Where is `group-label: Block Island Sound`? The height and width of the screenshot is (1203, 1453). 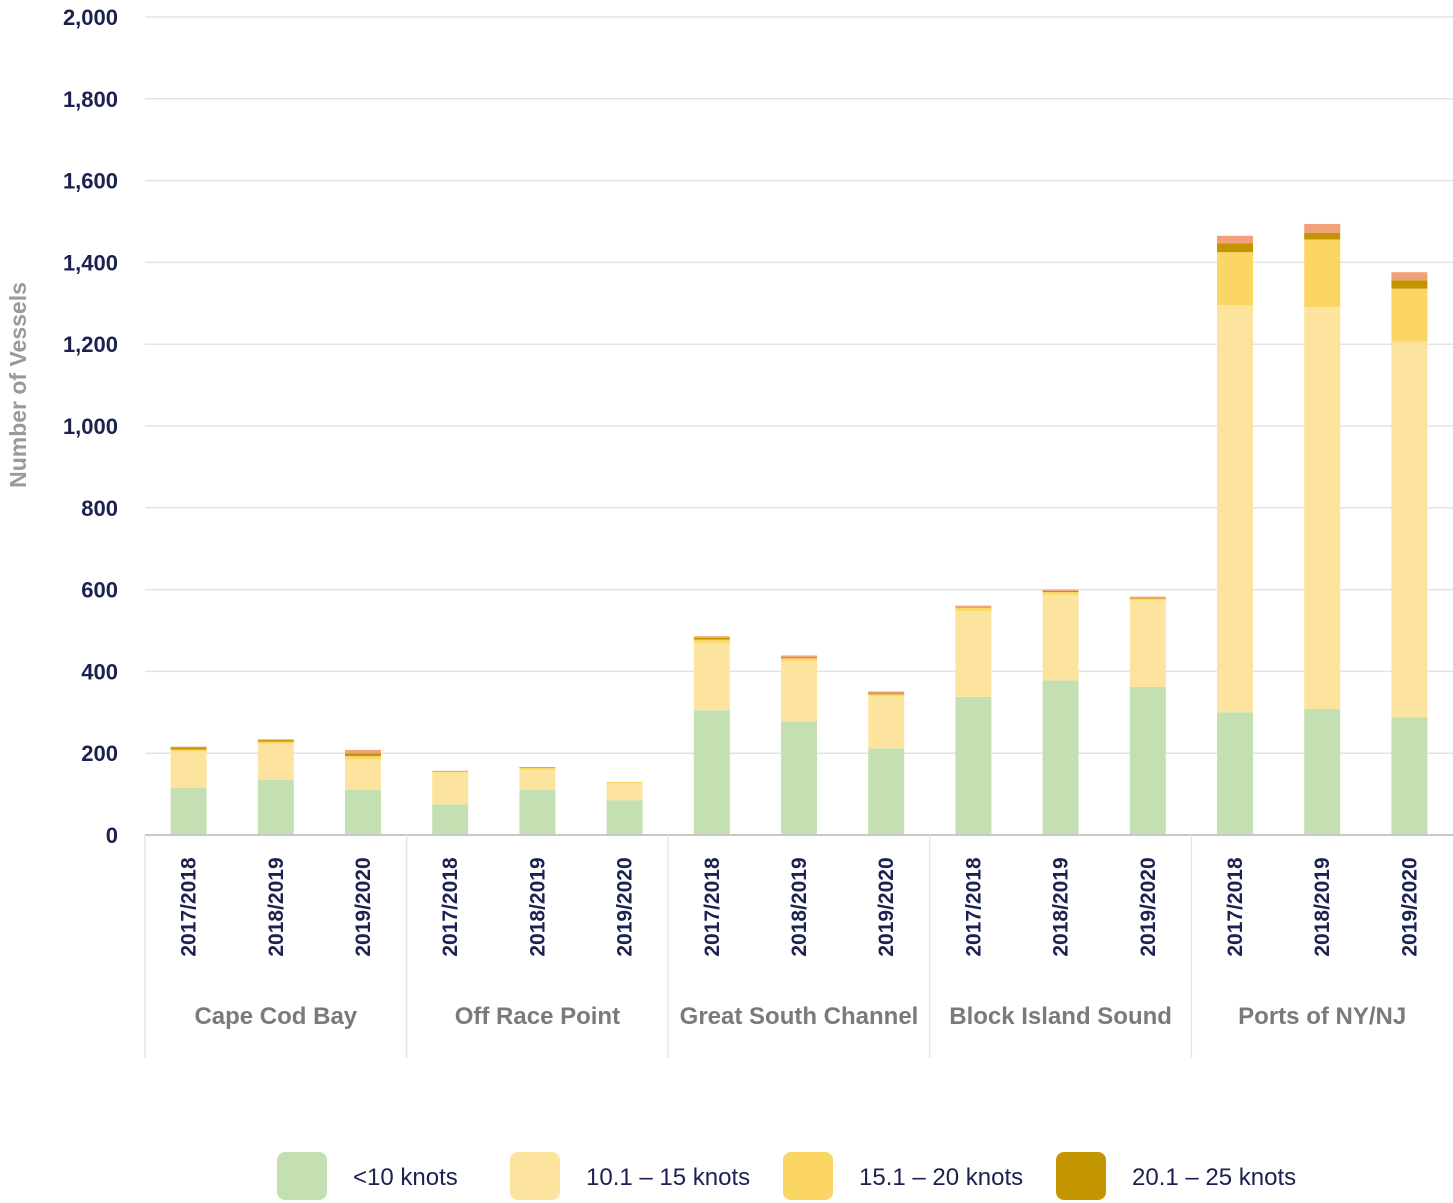 group-label: Block Island Sound is located at coordinates (1060, 1016).